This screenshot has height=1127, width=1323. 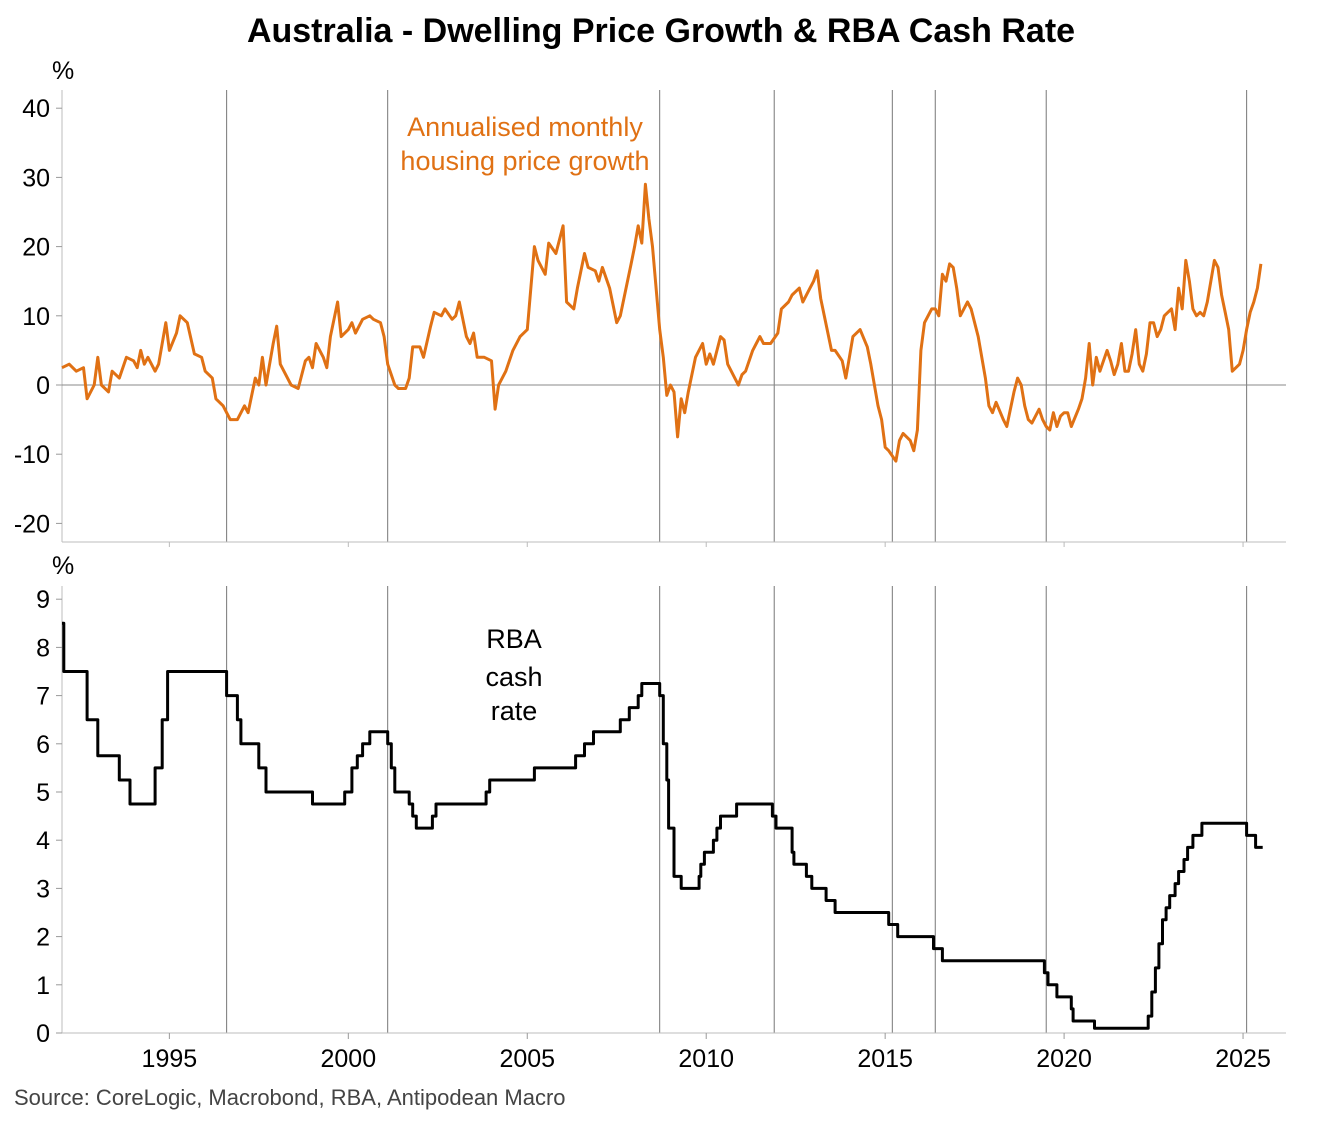 I want to click on price-growth-y-tick-label: 0, so click(x=43, y=386).